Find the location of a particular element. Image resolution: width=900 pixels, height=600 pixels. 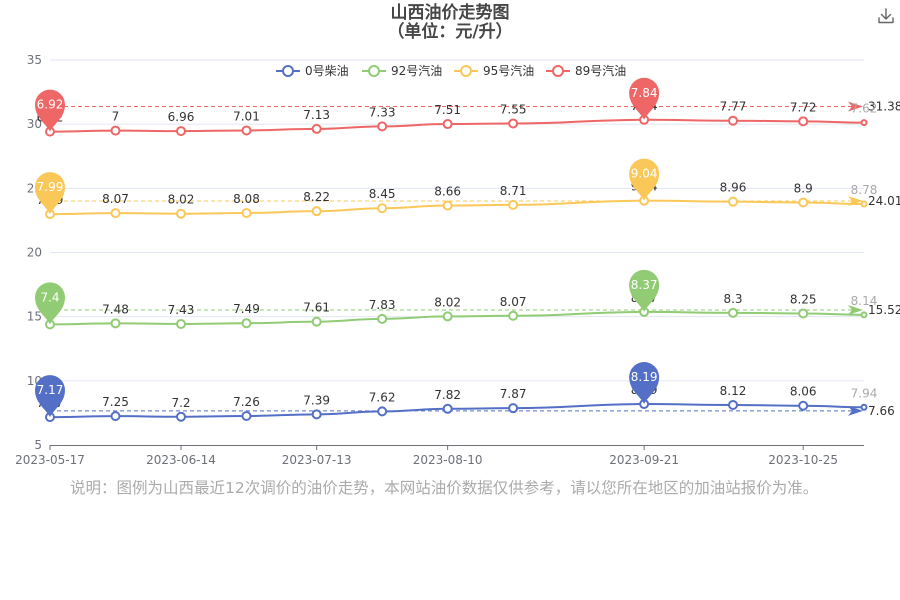

data-label: 8.96 is located at coordinates (733, 188).